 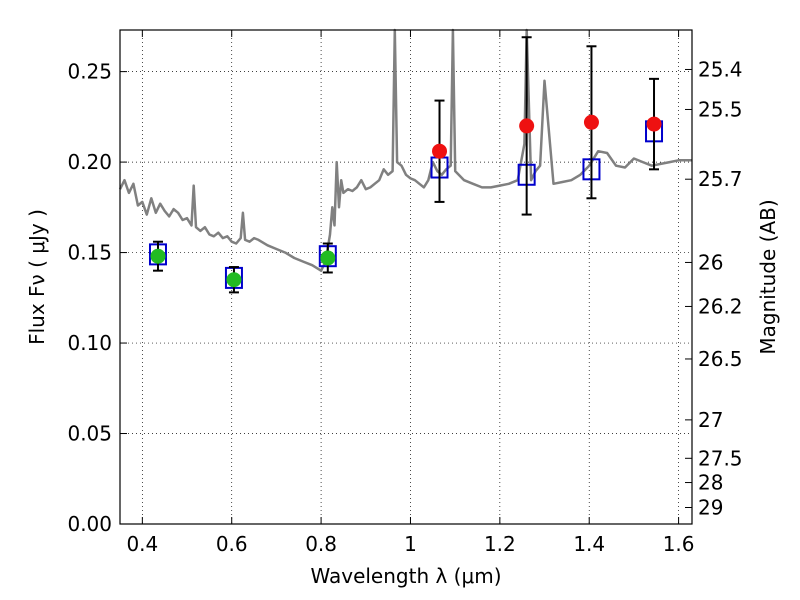 What do you see at coordinates (720, 69) in the screenshot?
I see `magnitude-tick-label: 25.4` at bounding box center [720, 69].